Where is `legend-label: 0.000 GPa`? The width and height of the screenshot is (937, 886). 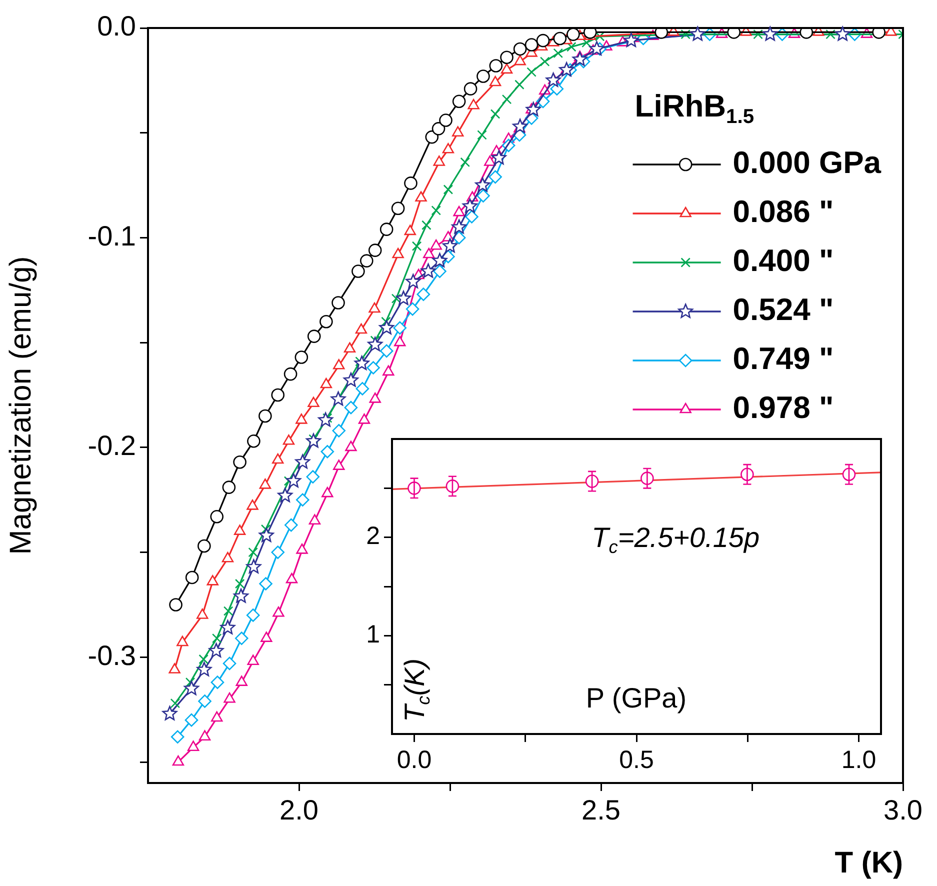
legend-label: 0.000 GPa is located at coordinates (807, 162).